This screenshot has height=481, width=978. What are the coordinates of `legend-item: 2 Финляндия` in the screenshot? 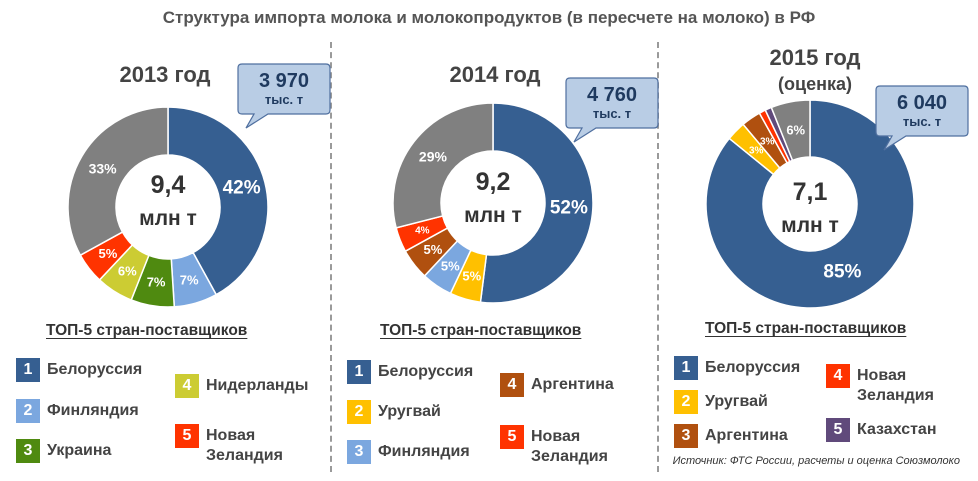 It's located at (77, 411).